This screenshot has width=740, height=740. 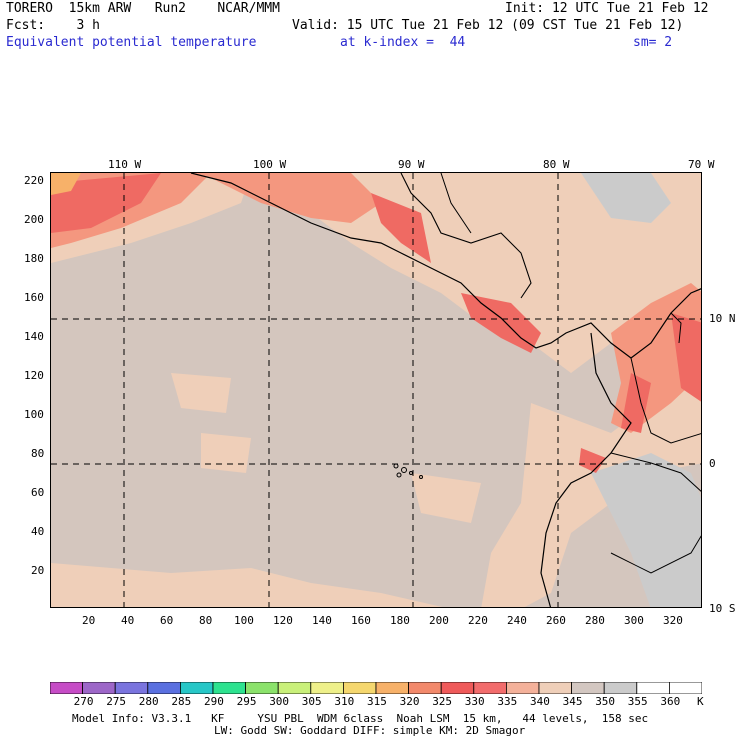 What do you see at coordinates (517, 620) in the screenshot?
I see `x-tick: 240` at bounding box center [517, 620].